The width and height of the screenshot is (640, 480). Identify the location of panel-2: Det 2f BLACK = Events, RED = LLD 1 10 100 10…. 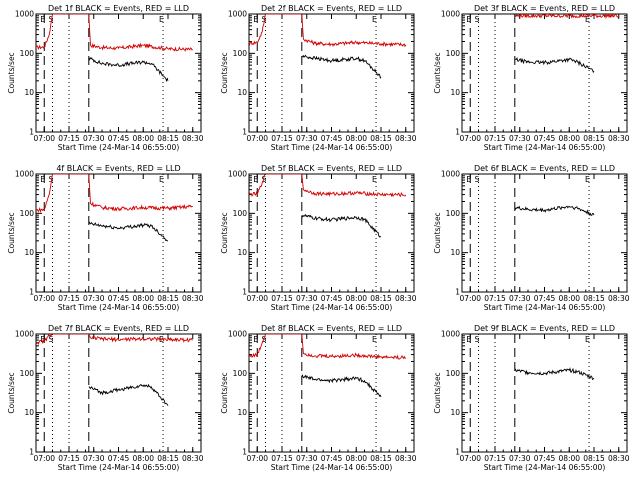
(318, 78).